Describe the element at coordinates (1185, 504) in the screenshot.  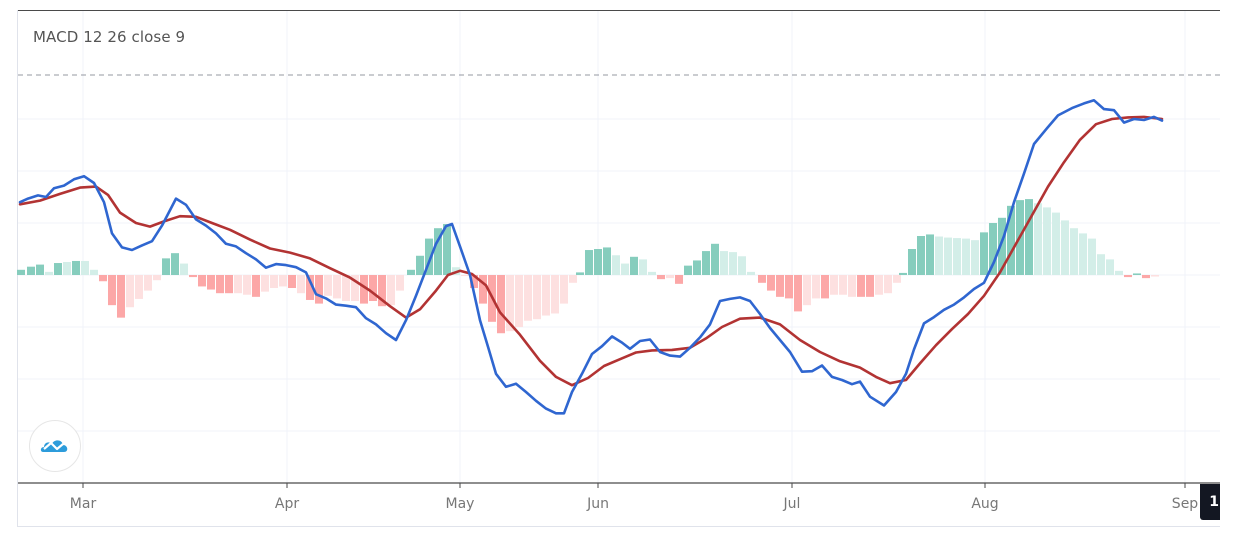
I see `x-axis-label-sep: Sep` at that location.